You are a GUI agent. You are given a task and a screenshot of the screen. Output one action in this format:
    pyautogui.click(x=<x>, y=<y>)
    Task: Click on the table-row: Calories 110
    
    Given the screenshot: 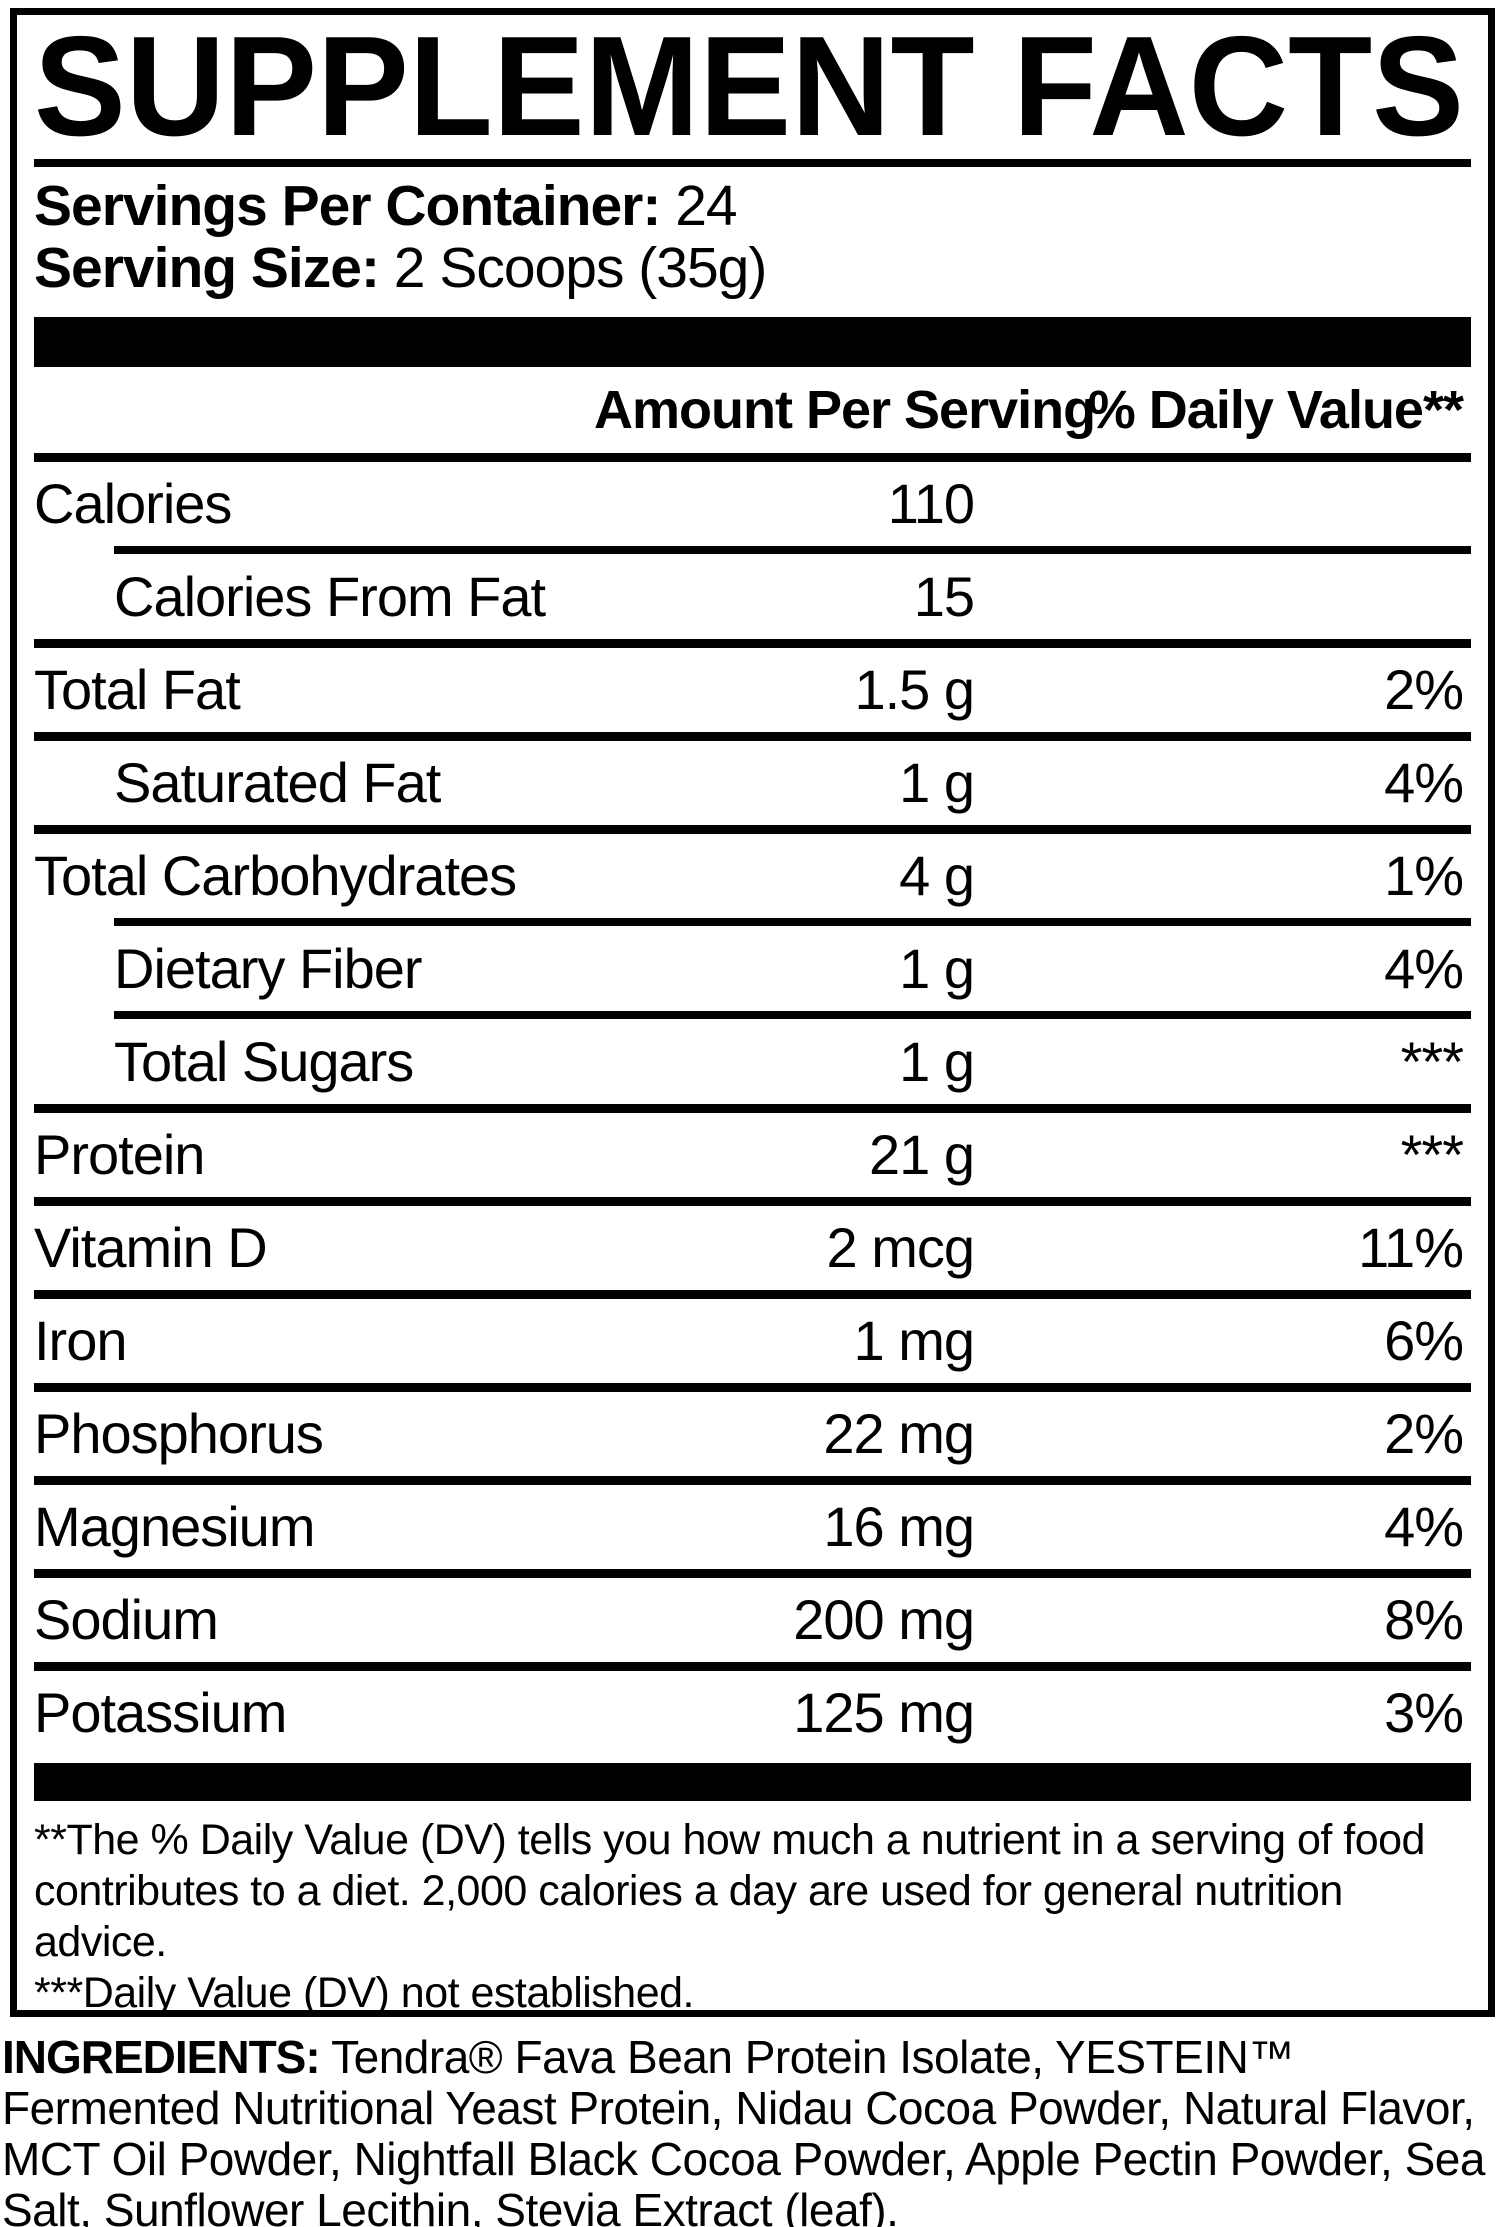 What is the action you would take?
    pyautogui.click(x=752, y=504)
    